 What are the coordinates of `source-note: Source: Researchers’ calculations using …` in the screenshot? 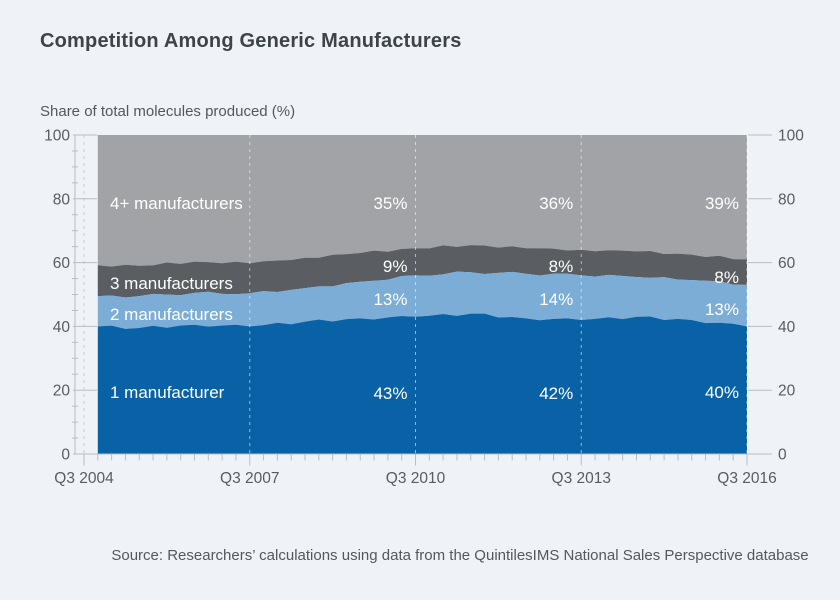 It's located at (460, 555).